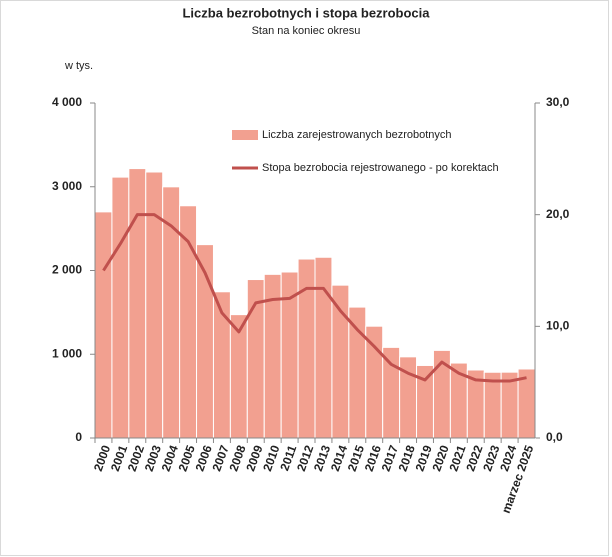  I want to click on y-tick-label: 1 000, so click(67, 353).